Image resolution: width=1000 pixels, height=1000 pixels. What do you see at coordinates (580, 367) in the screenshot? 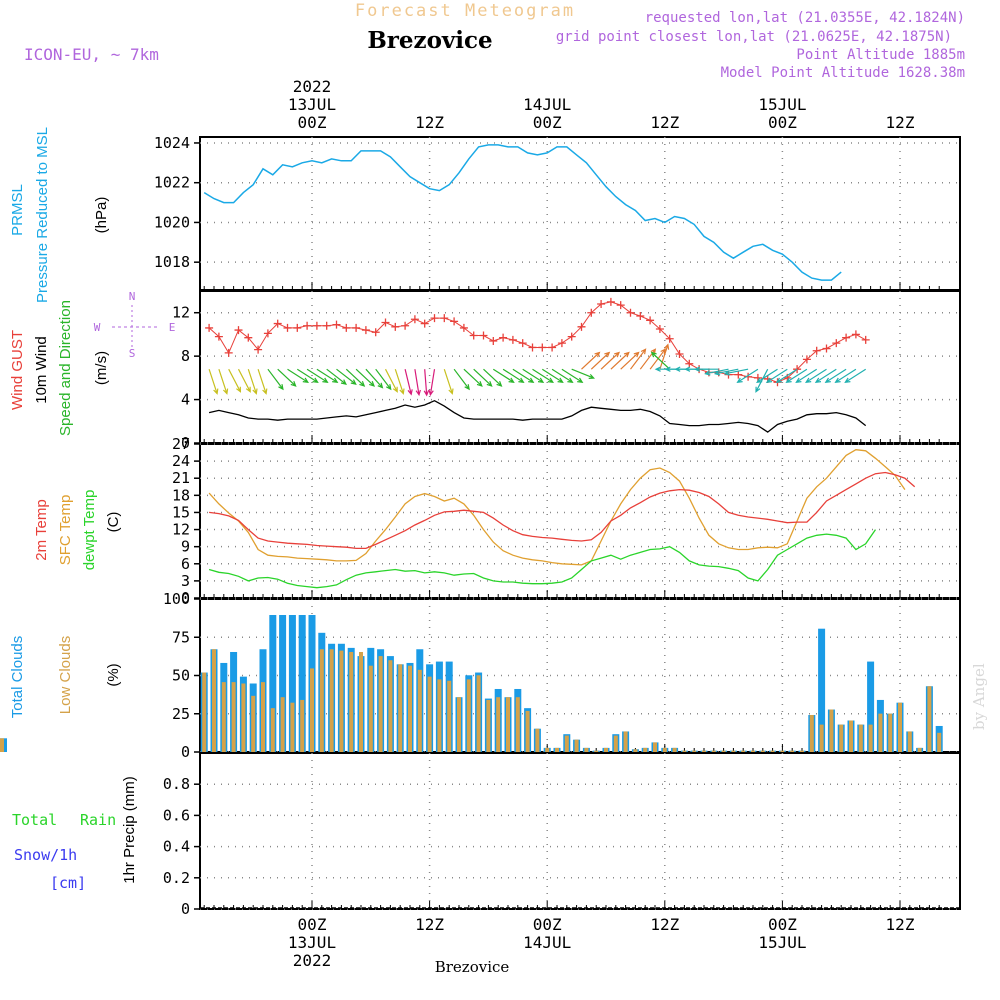
I see `panel-frame-wind` at bounding box center [580, 367].